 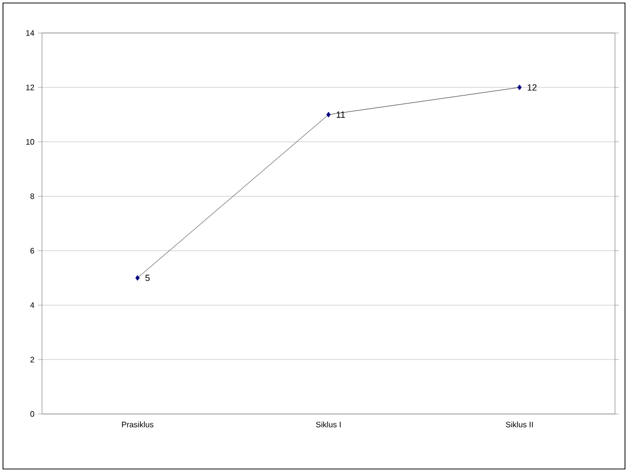 I want to click on data-label: 5, so click(x=147, y=278).